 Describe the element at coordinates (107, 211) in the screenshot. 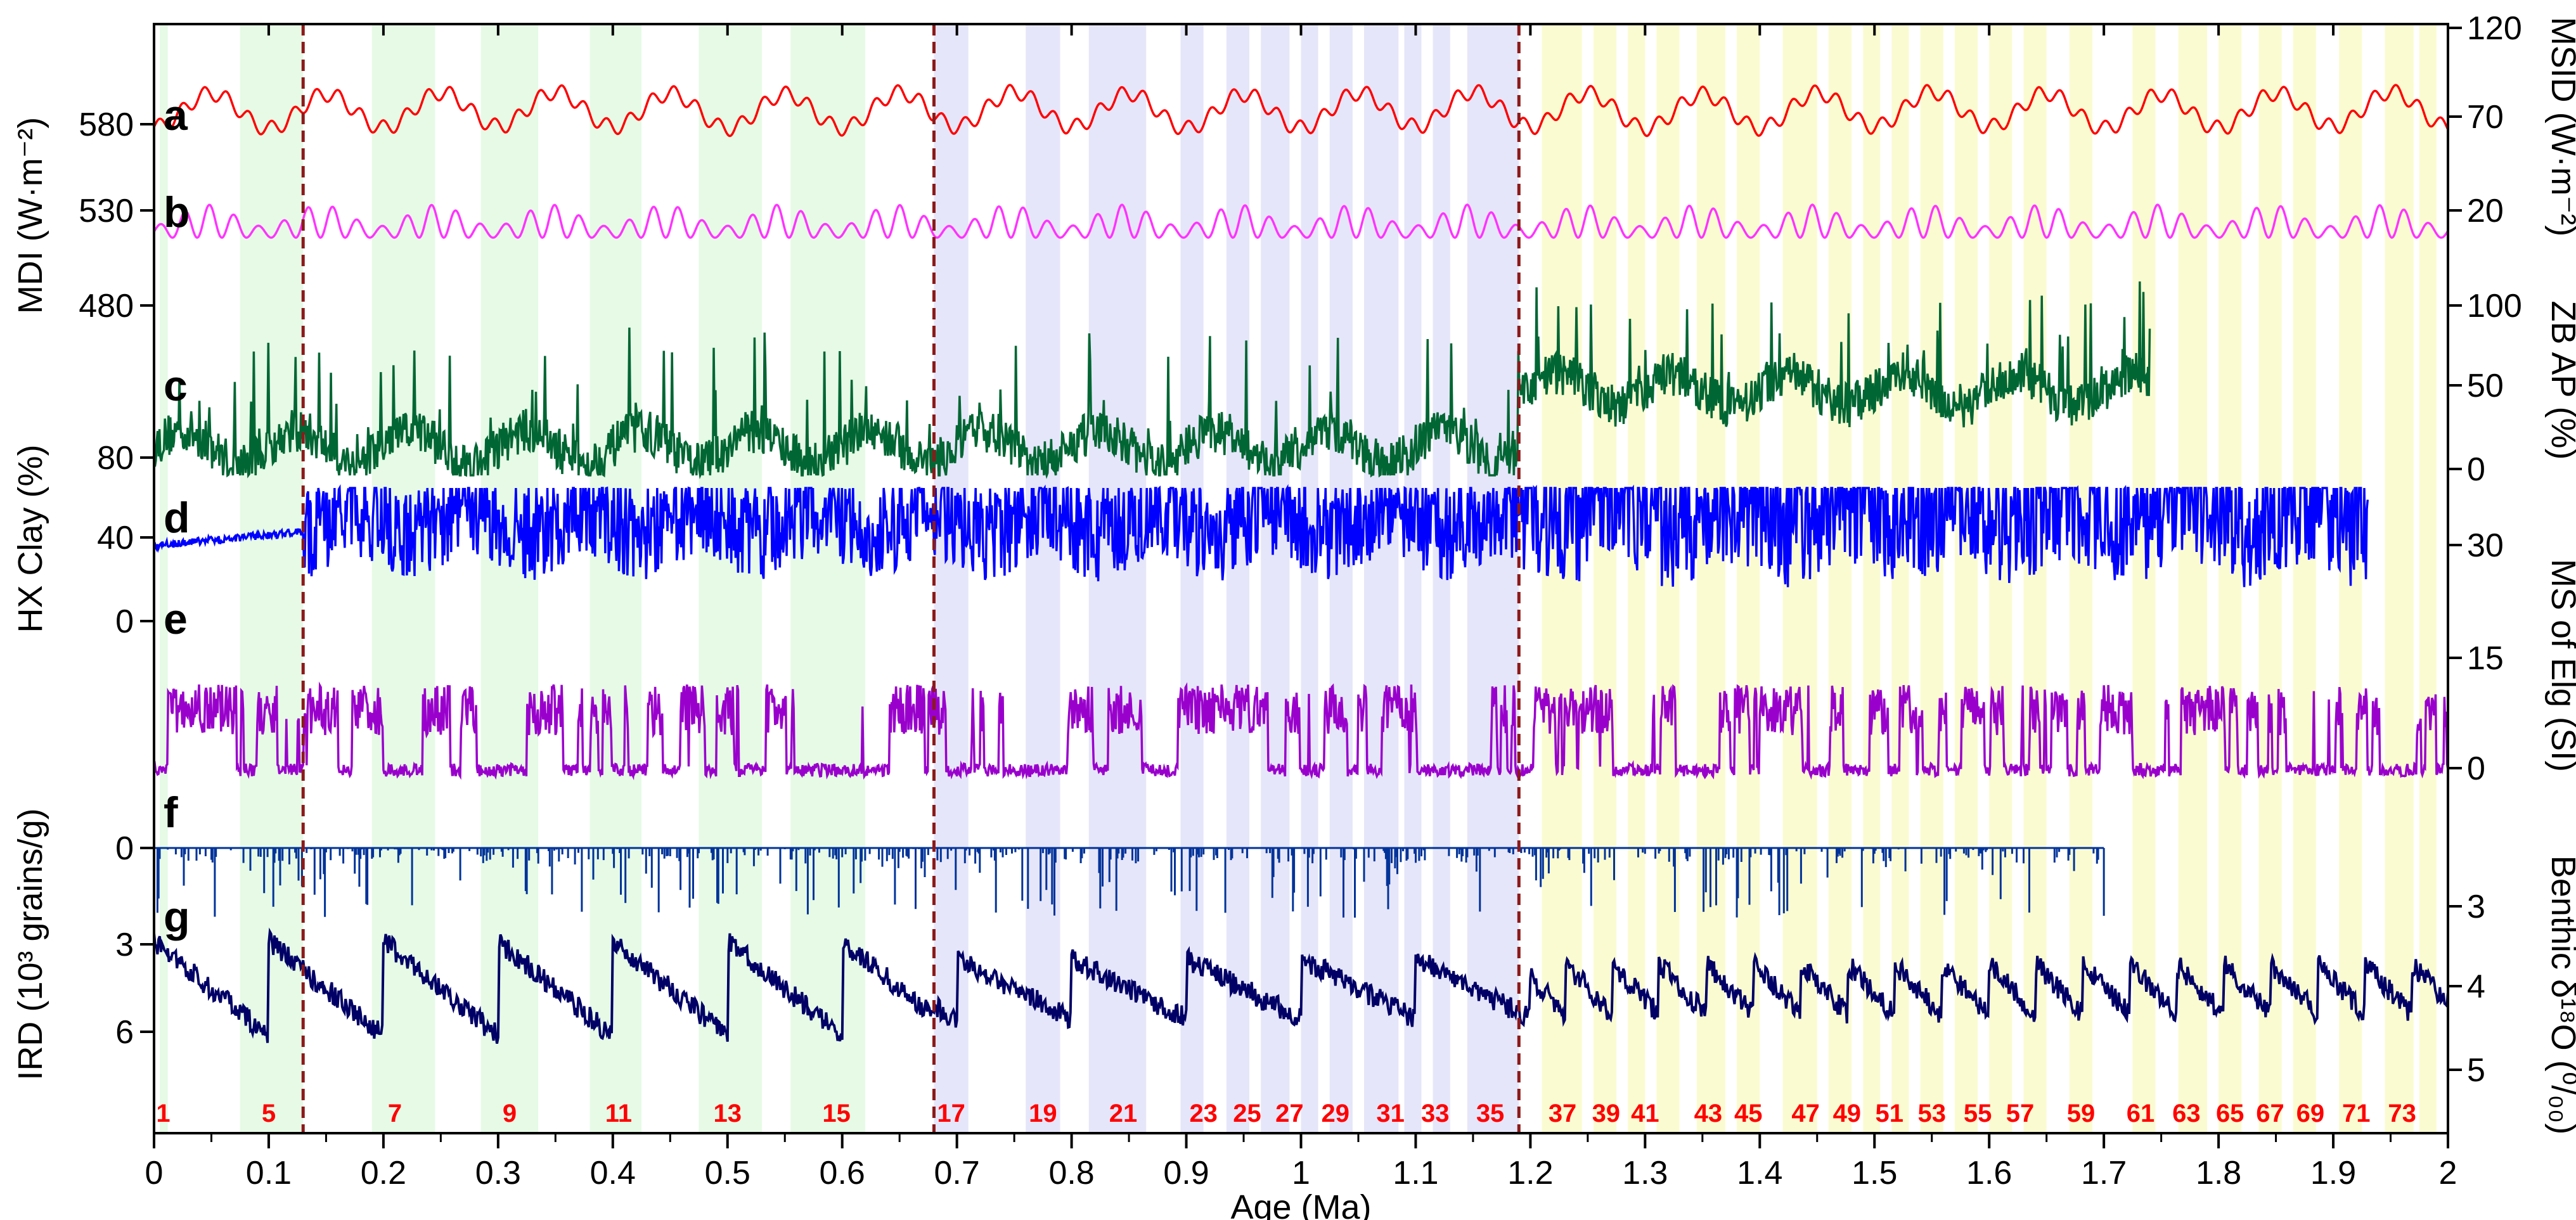

I see `left-tick-label: 530` at that location.